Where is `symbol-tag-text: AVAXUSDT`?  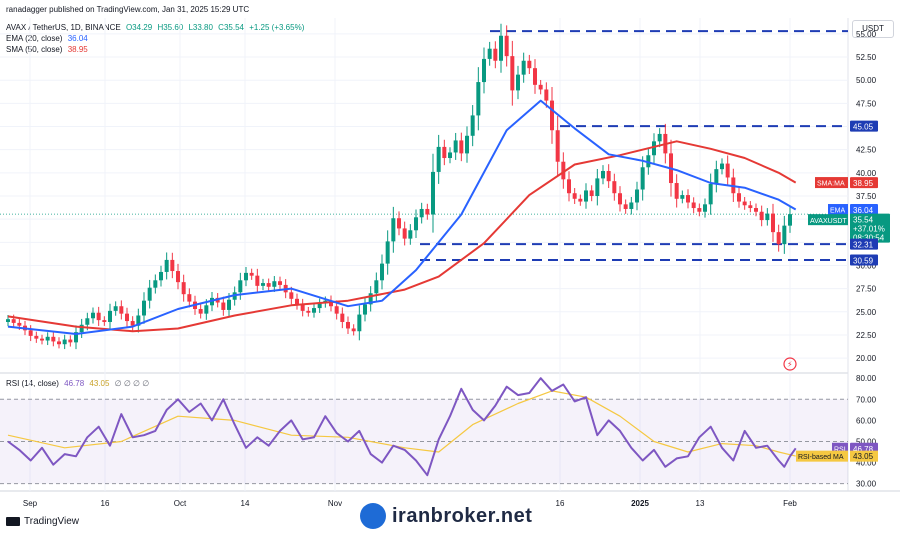
symbol-tag-text: AVAXUSDT is located at coordinates (828, 221).